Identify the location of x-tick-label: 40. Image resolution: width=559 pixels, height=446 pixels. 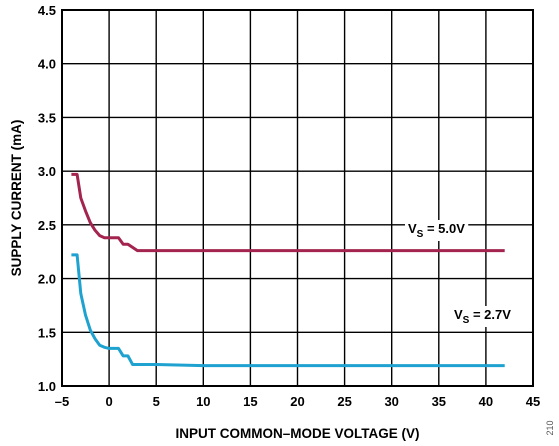
(486, 401).